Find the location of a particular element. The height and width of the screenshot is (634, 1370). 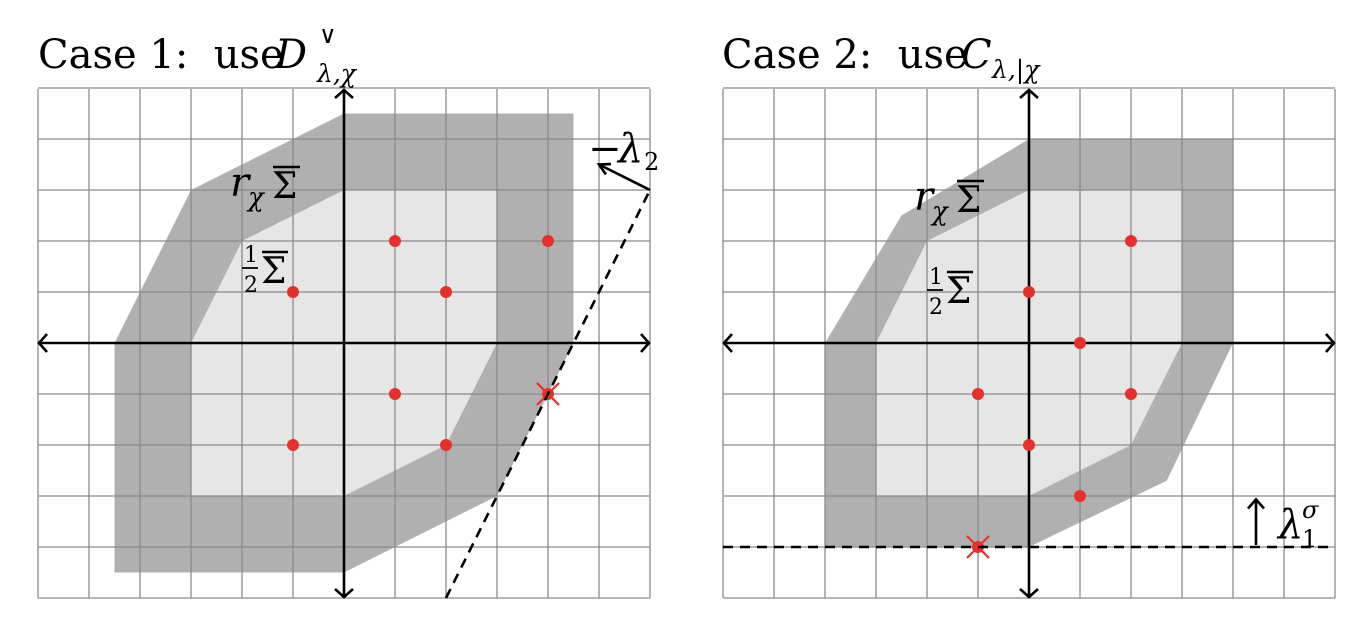

line-label-sup: σ is located at coordinates (1310, 510).